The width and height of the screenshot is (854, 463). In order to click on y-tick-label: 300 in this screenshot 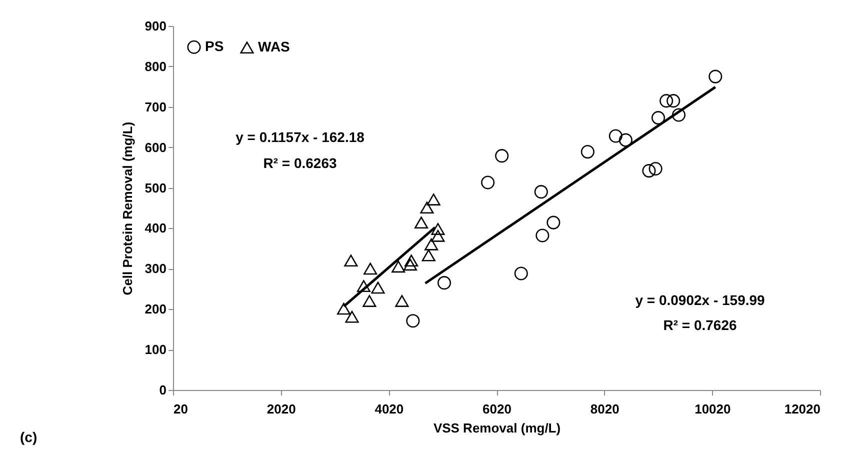, I will do `click(155, 268)`.